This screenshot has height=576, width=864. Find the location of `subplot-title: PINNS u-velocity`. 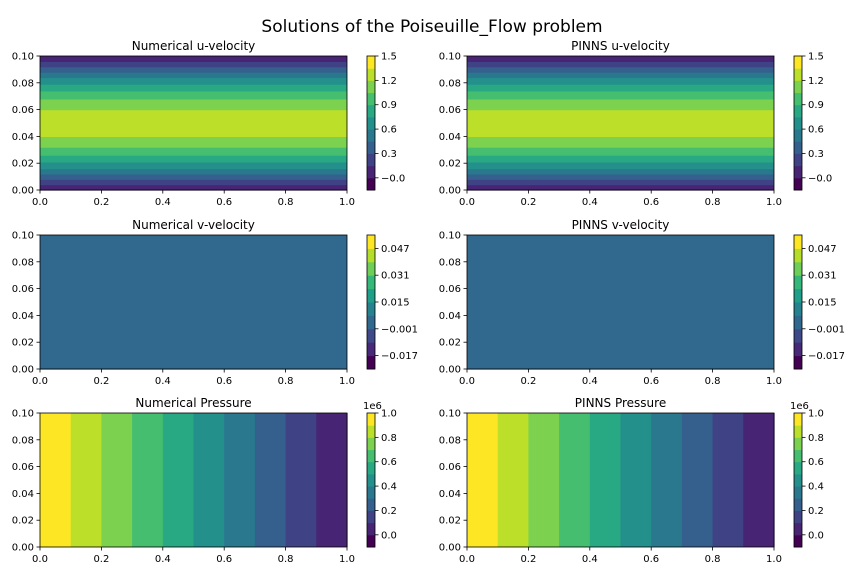

subplot-title: PINNS u-velocity is located at coordinates (620, 46).